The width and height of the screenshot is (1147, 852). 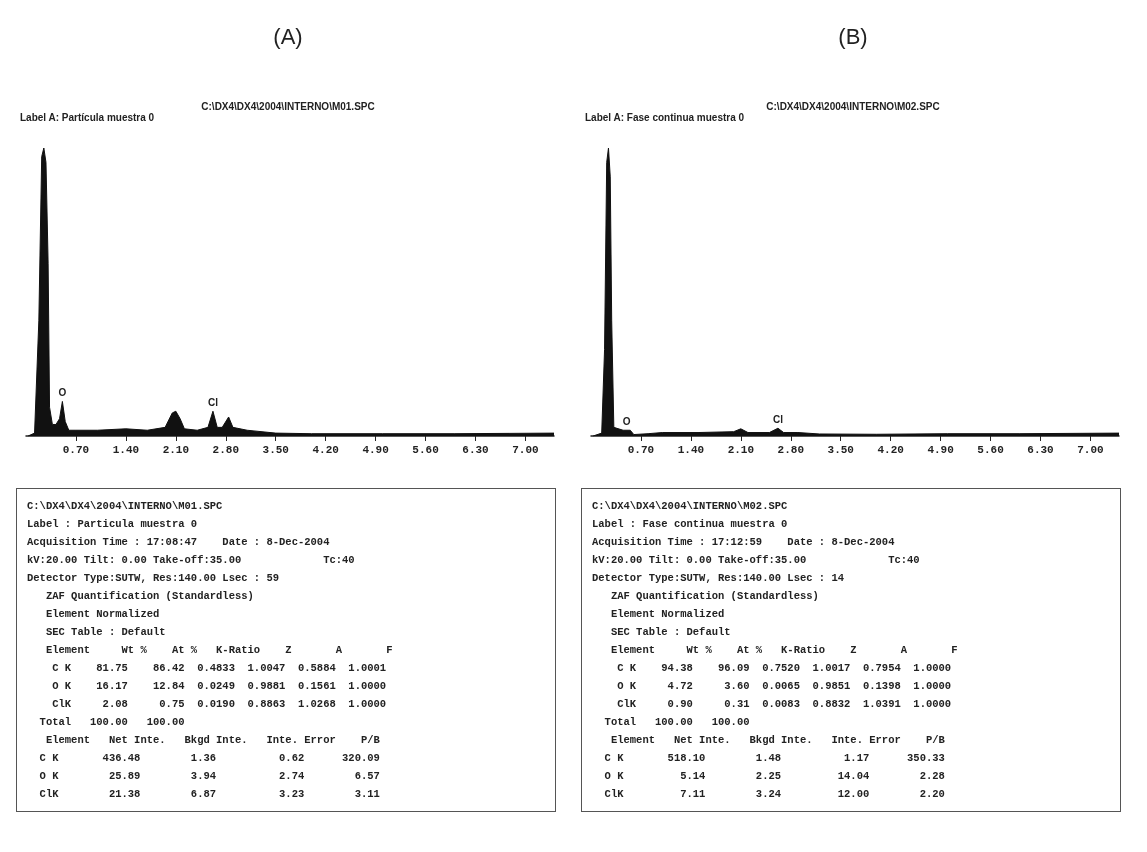 What do you see at coordinates (125, 506) in the screenshot?
I see `text: C:\DX4\DX4\2004\INTERNO\M01.SPC` at bounding box center [125, 506].